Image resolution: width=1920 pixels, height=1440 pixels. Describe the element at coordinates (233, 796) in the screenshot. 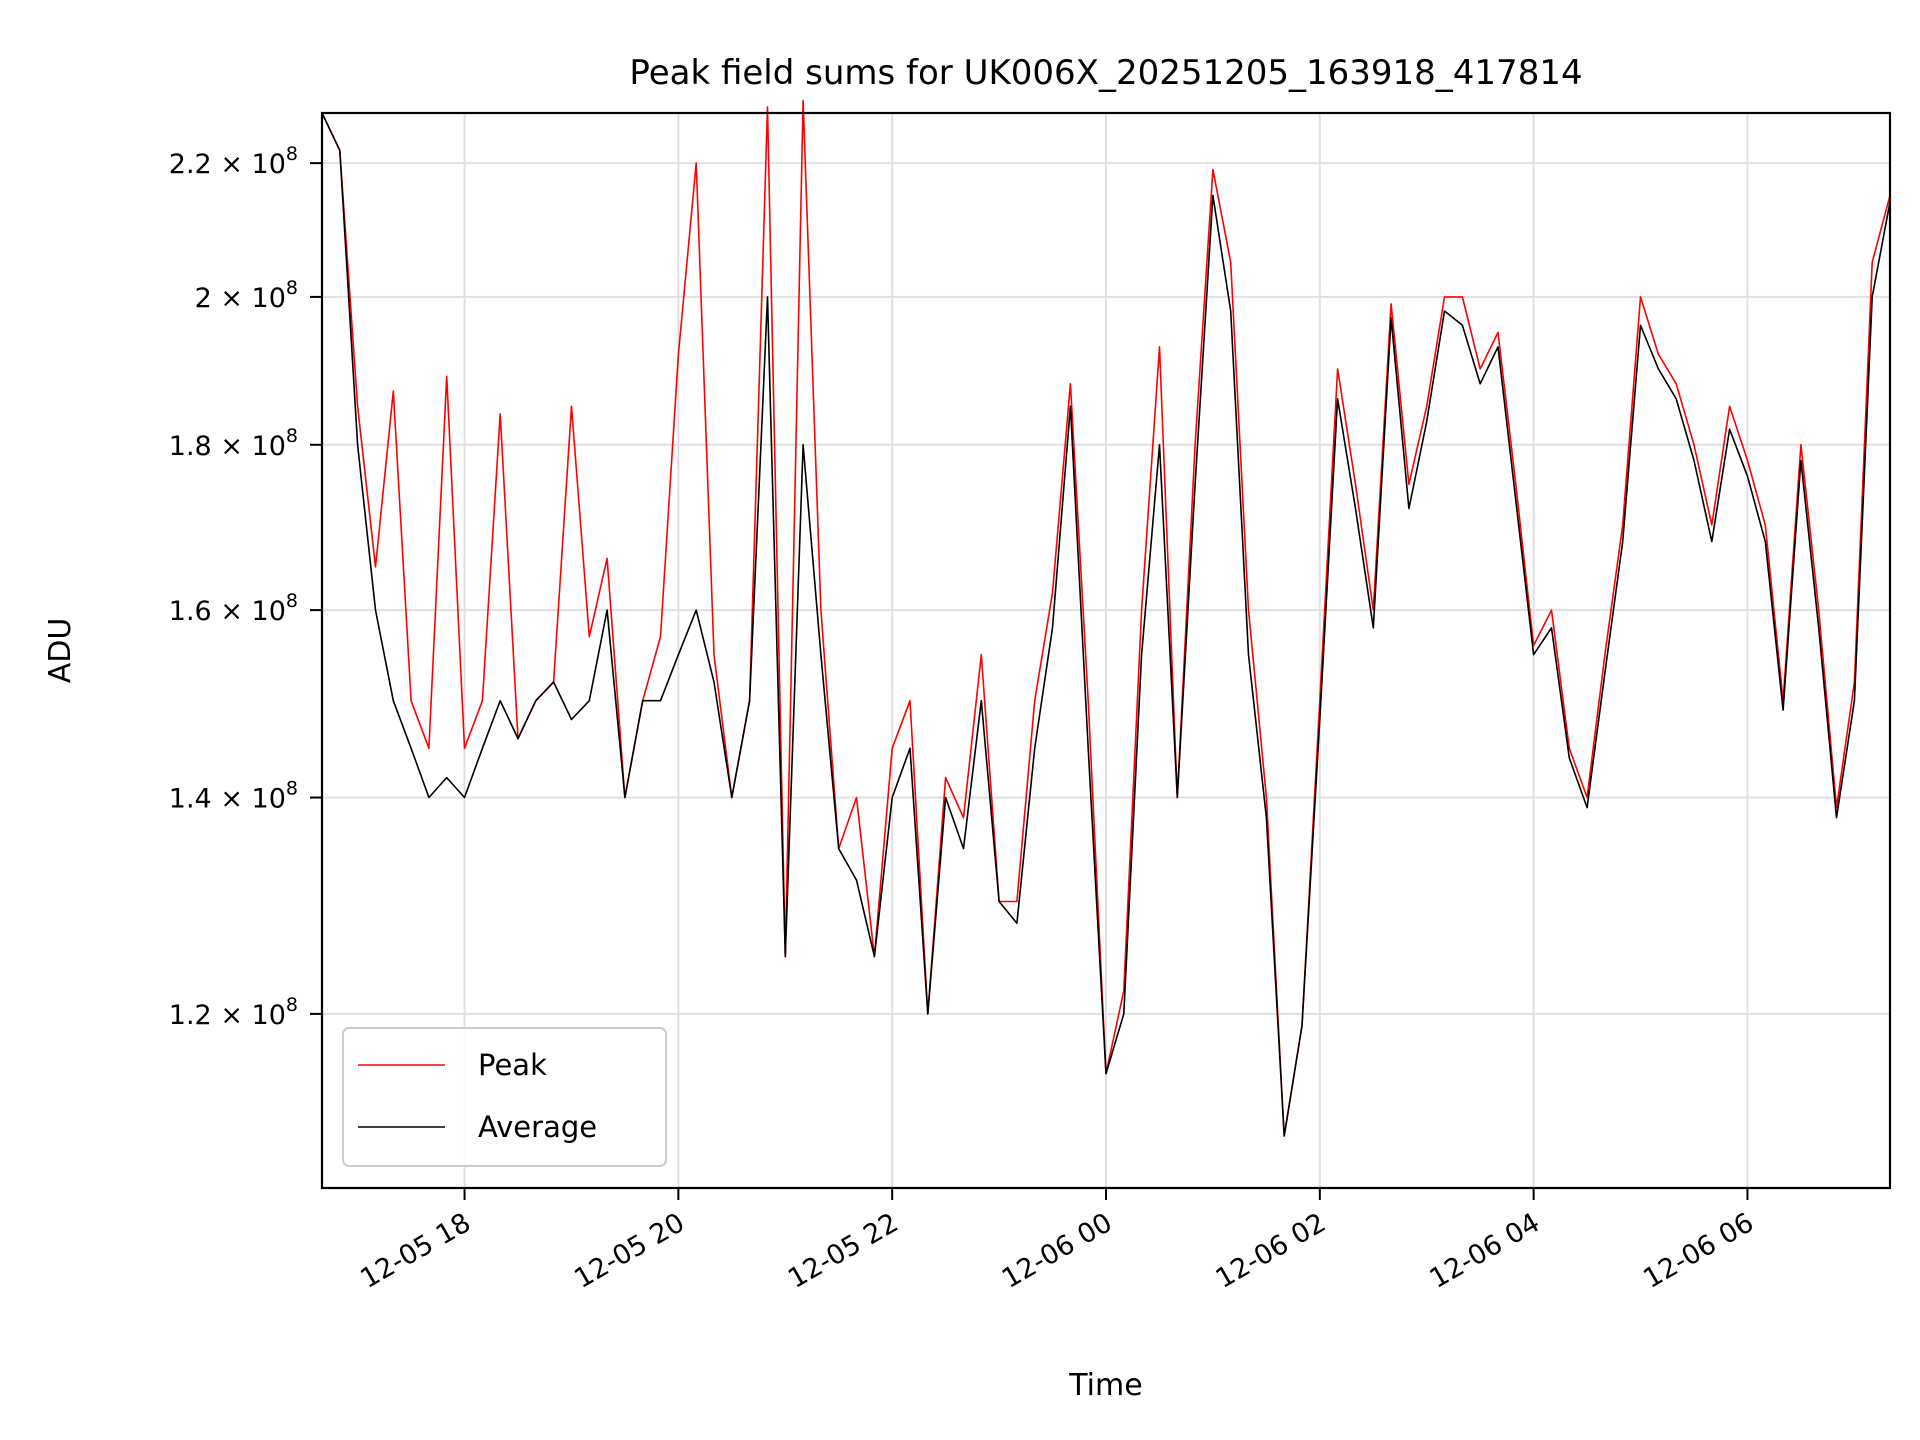

I see `y-tick-label: 1.4 × 108` at that location.